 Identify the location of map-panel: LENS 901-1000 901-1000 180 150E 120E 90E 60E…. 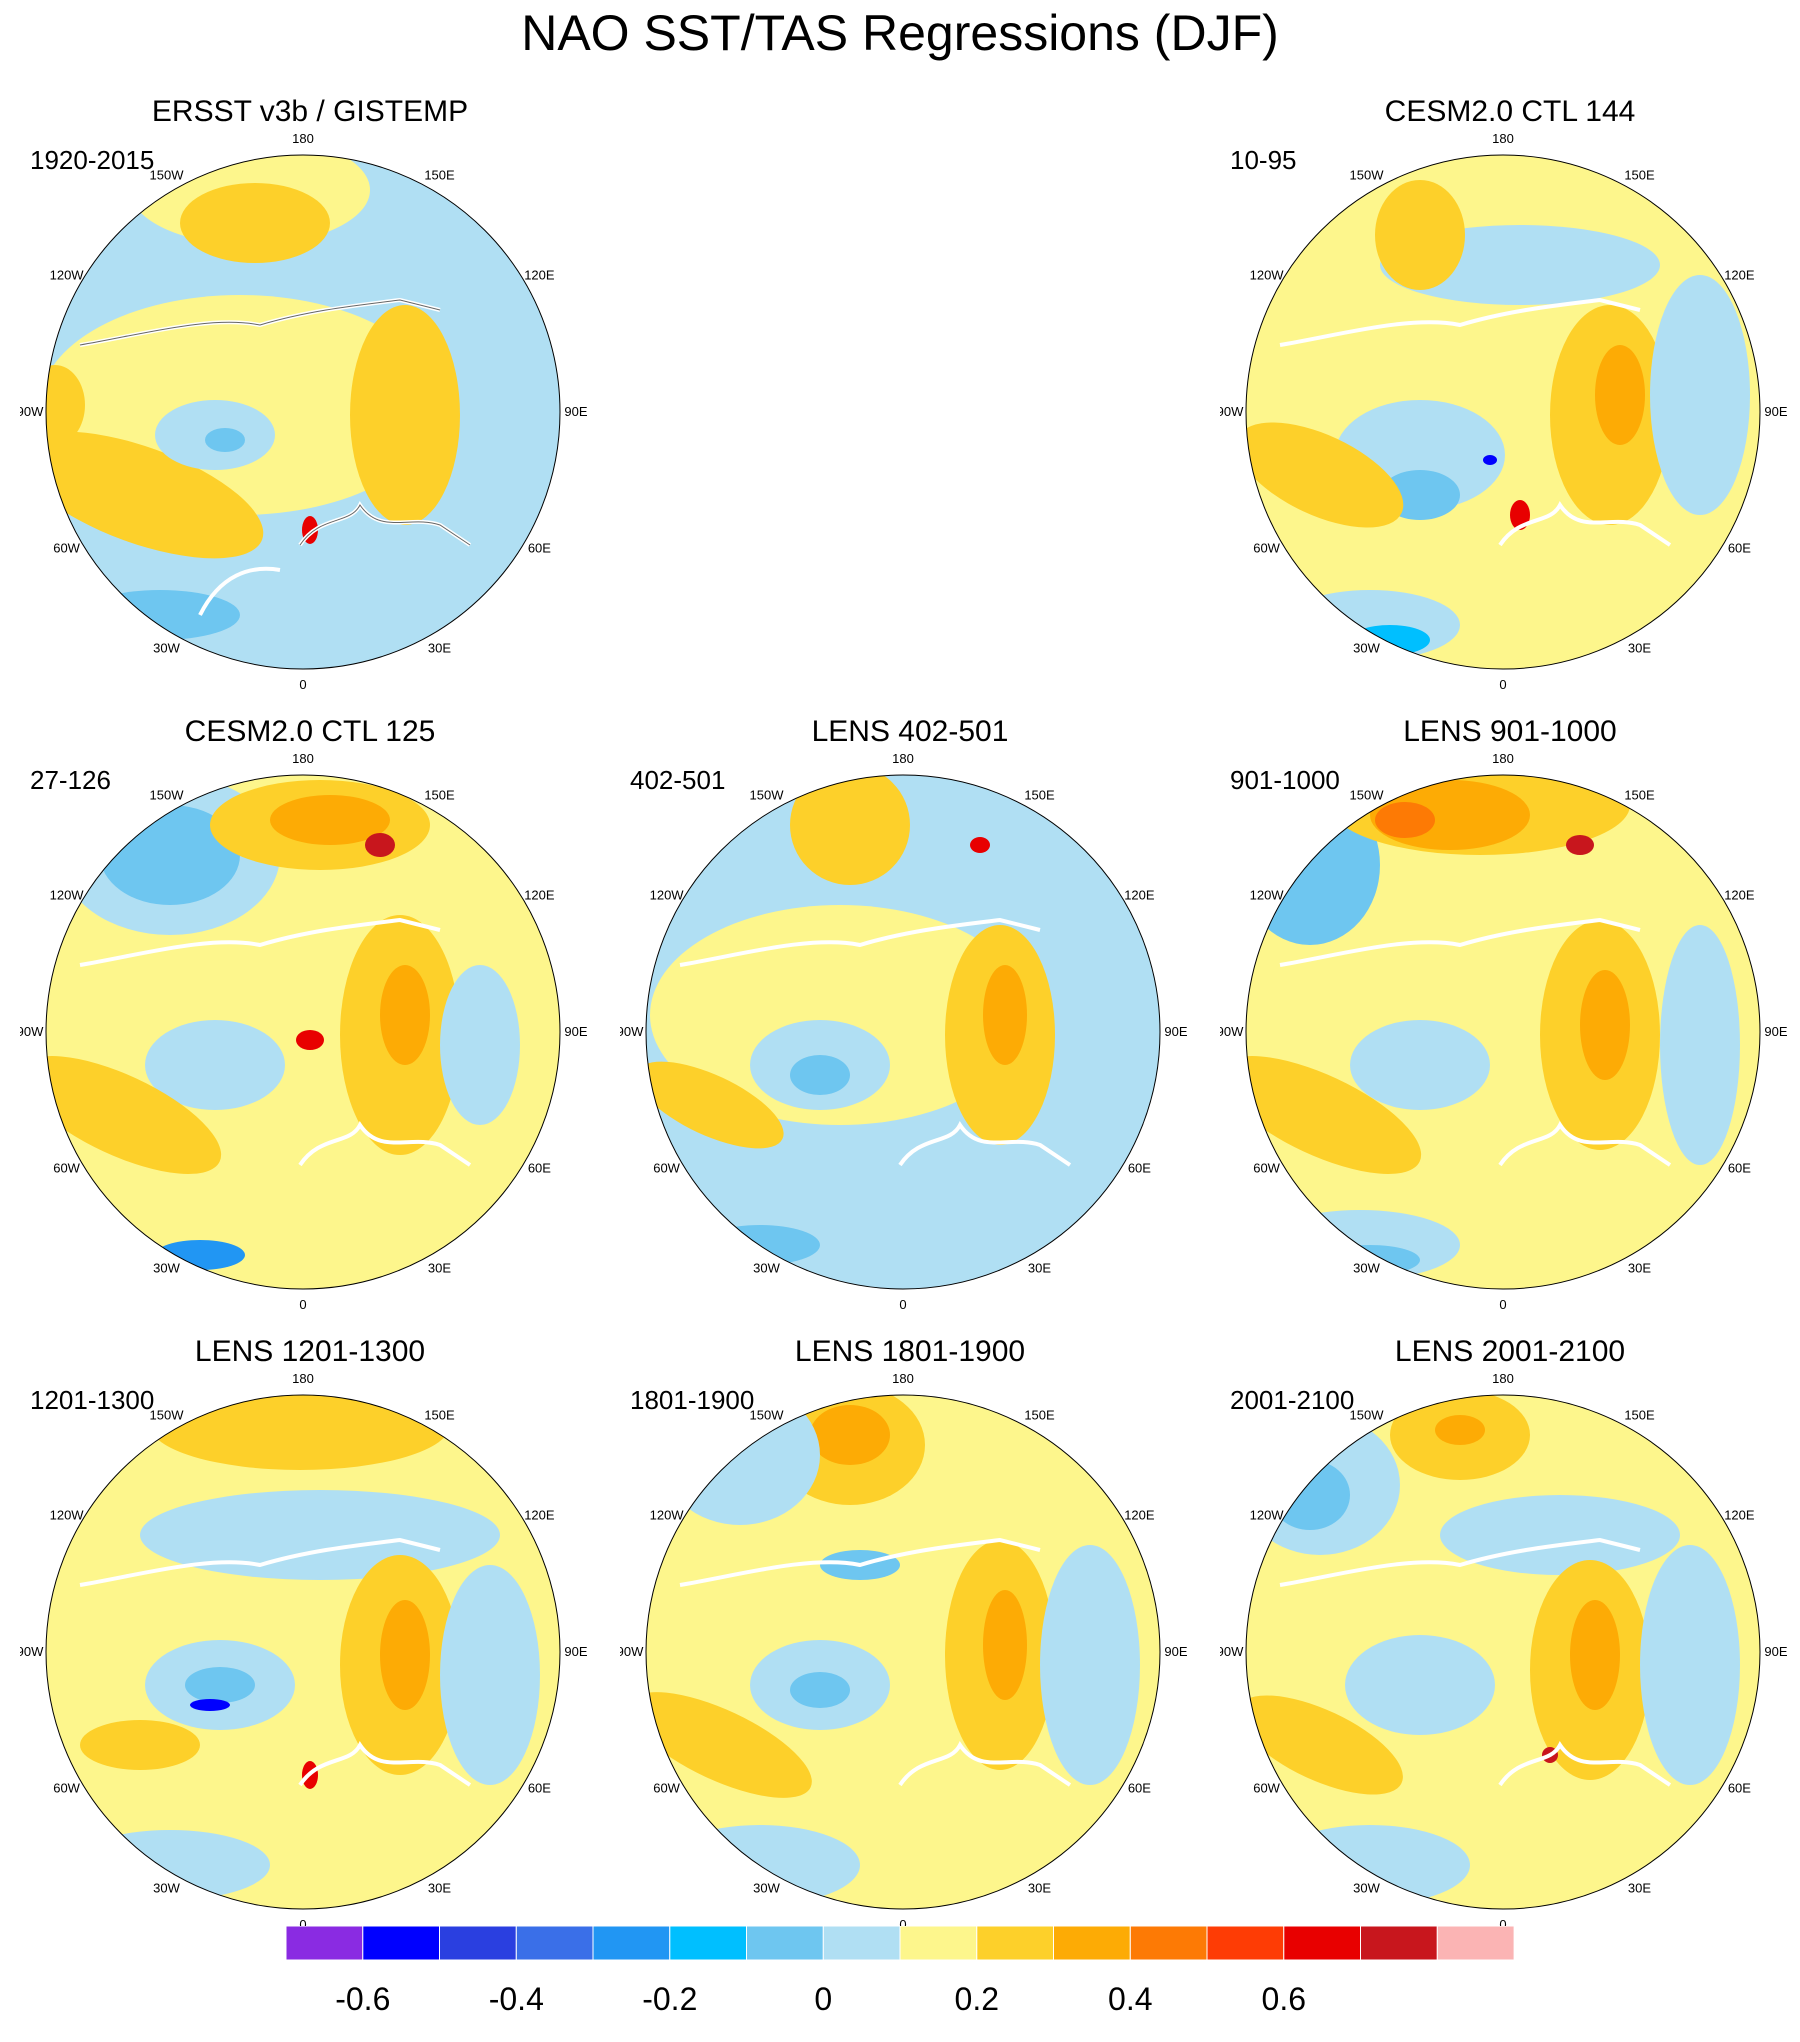
(1510, 1015).